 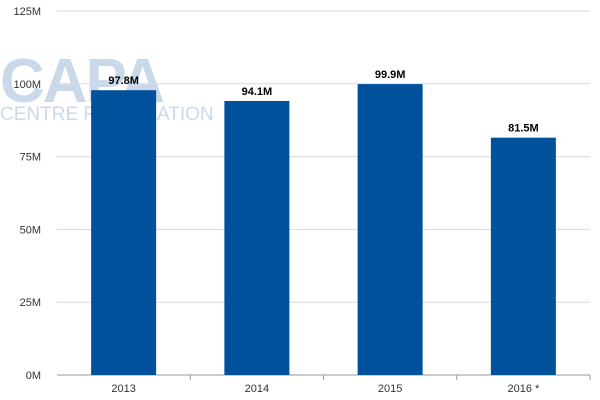 I want to click on data-label: 94.1M, so click(x=257, y=92).